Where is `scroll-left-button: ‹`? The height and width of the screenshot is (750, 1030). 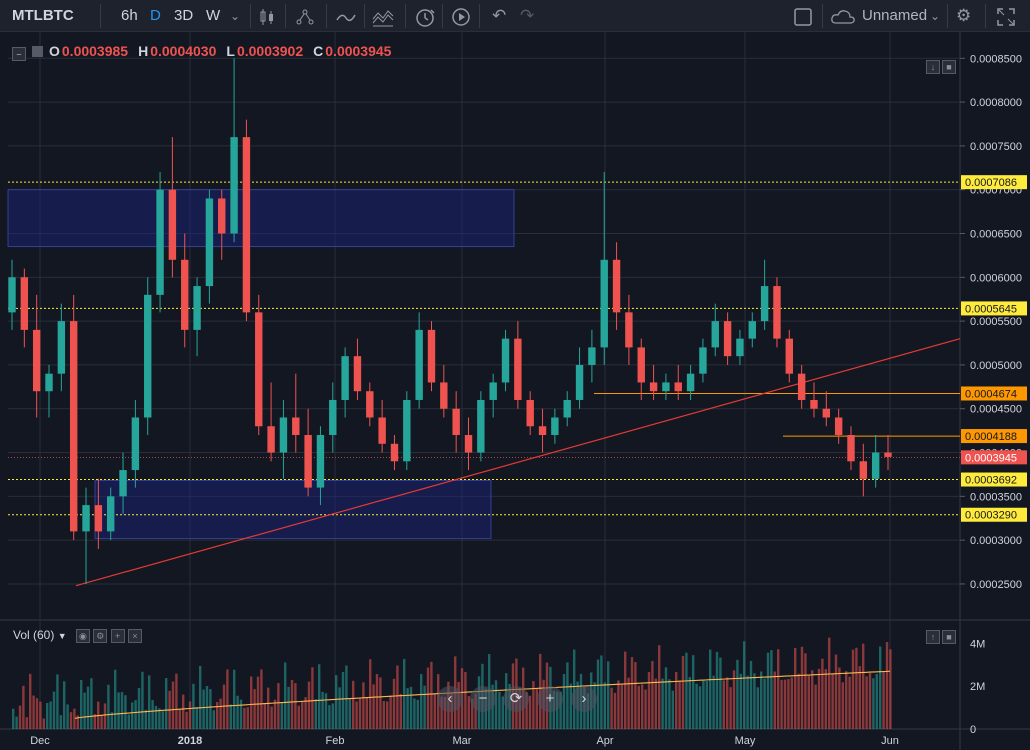
scroll-left-button: ‹ is located at coordinates (450, 699).